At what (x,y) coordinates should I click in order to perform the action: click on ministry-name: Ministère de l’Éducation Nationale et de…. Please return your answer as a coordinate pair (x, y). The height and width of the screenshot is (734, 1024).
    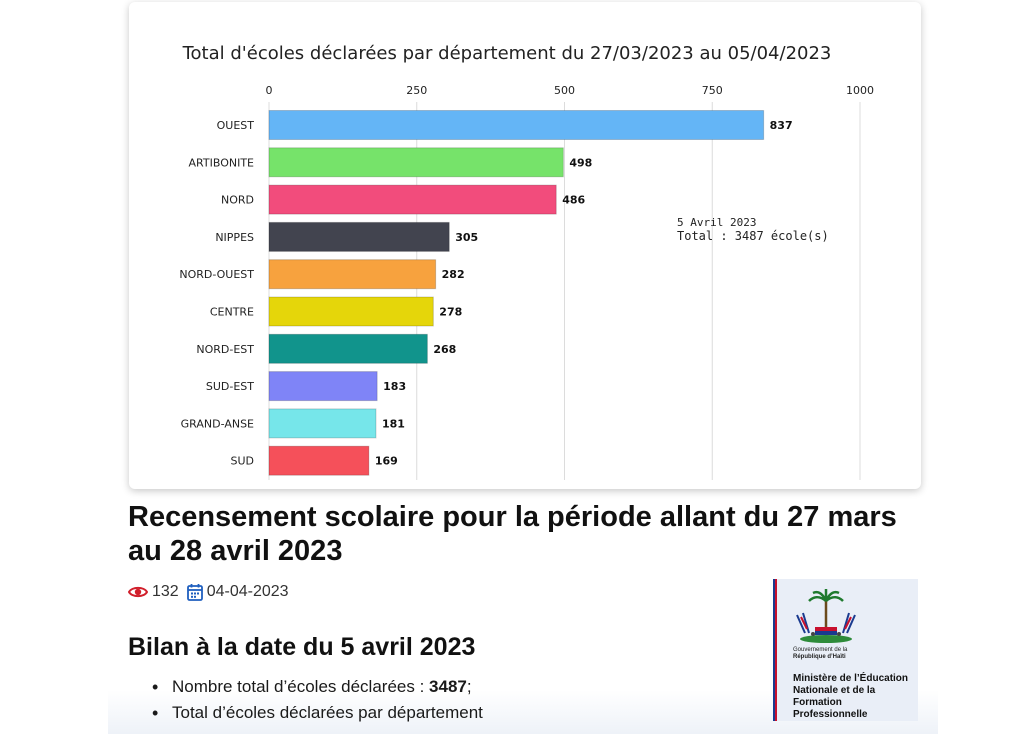
    Looking at the image, I should click on (851, 696).